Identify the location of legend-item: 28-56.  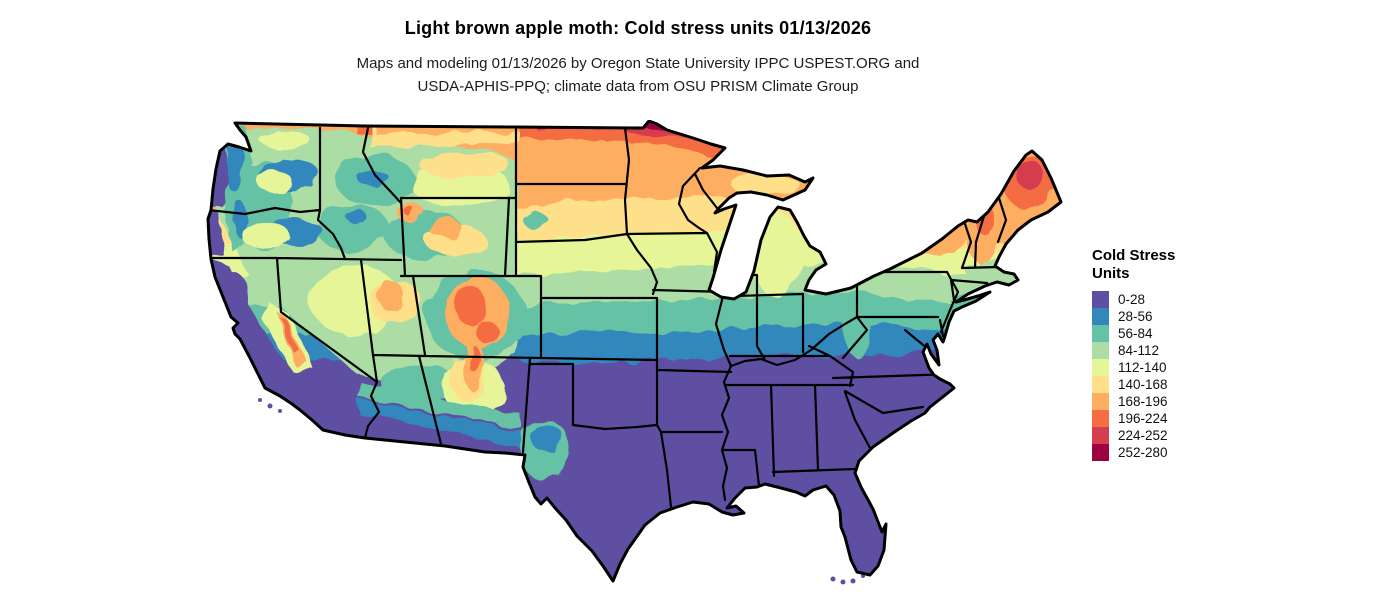
(1189, 317).